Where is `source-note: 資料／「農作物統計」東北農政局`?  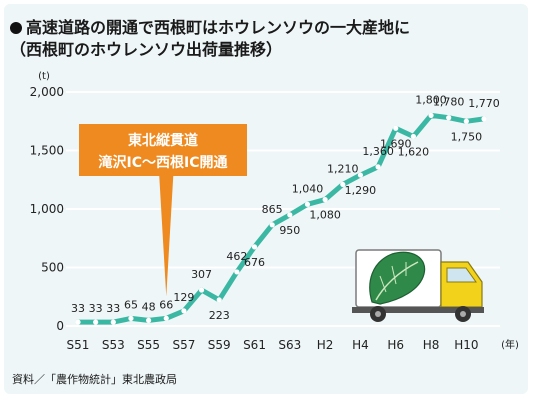
source-note: 資料／「農作物統計」東北農政局 is located at coordinates (94, 379).